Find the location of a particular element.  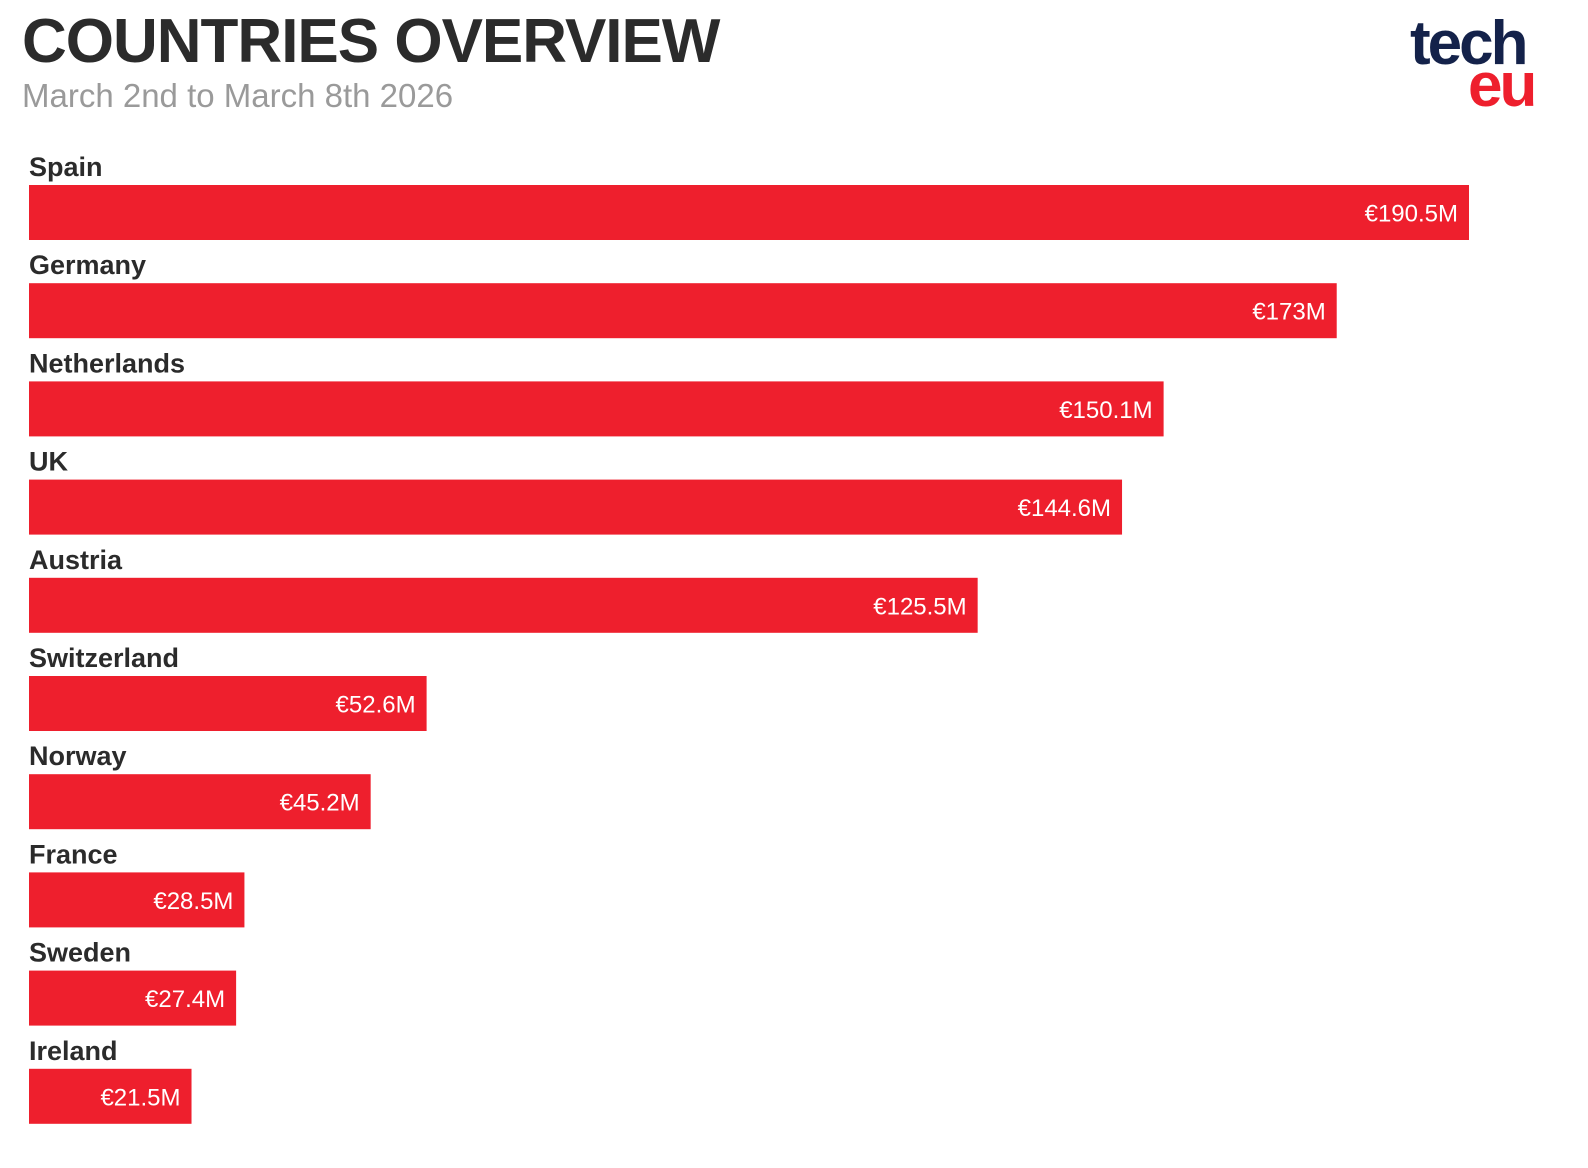

bar-sweden is located at coordinates (133, 998).